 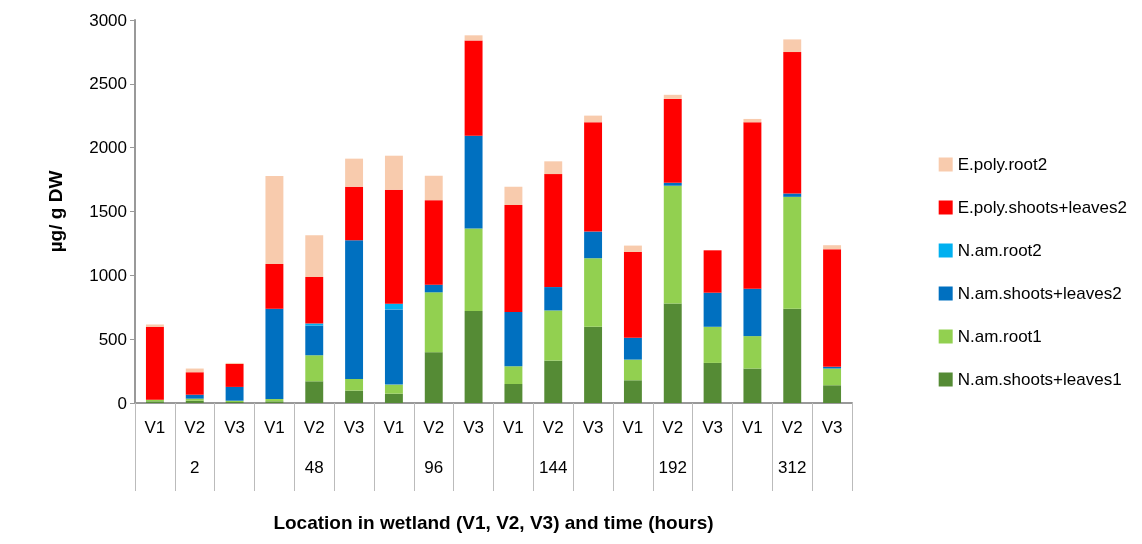 I want to click on legend-label: N.am.shoots+leaves1, so click(x=1039, y=379).